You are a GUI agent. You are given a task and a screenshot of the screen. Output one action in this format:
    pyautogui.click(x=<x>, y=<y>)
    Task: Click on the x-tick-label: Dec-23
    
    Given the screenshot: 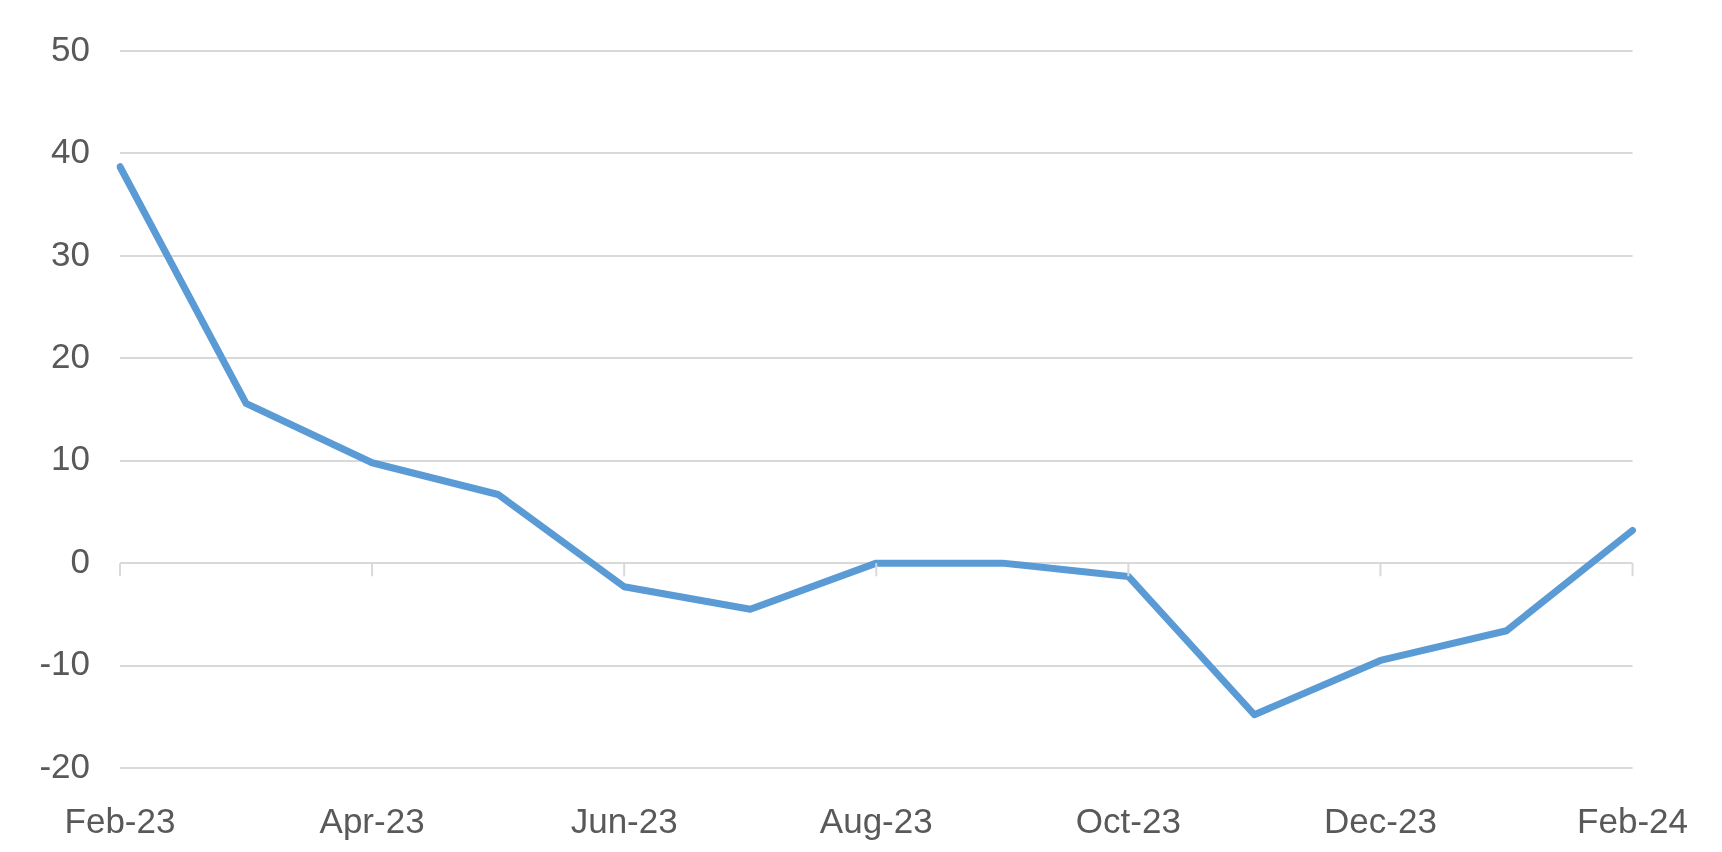 What is the action you would take?
    pyautogui.click(x=1380, y=820)
    